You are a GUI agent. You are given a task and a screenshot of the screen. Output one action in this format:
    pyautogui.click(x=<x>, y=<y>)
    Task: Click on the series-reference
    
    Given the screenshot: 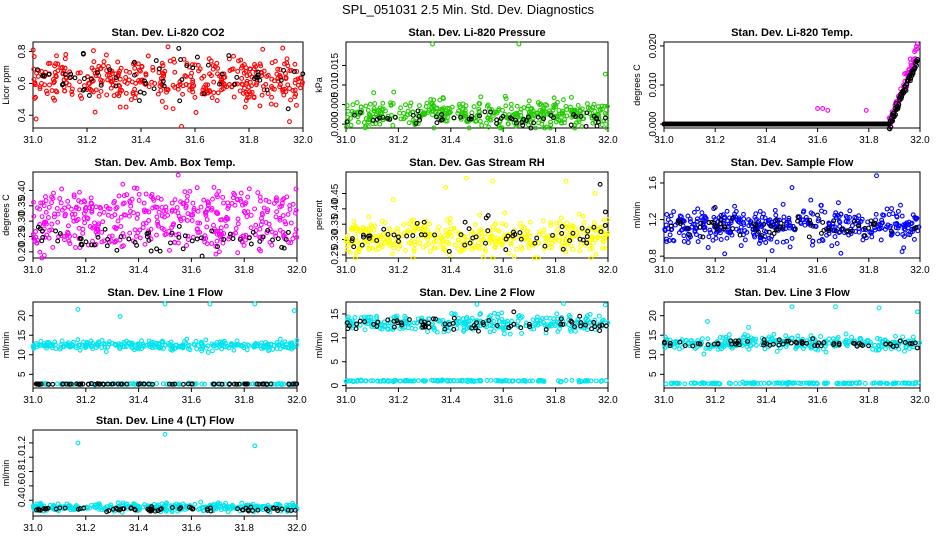 What is the action you would take?
    pyautogui.click(x=476, y=119)
    